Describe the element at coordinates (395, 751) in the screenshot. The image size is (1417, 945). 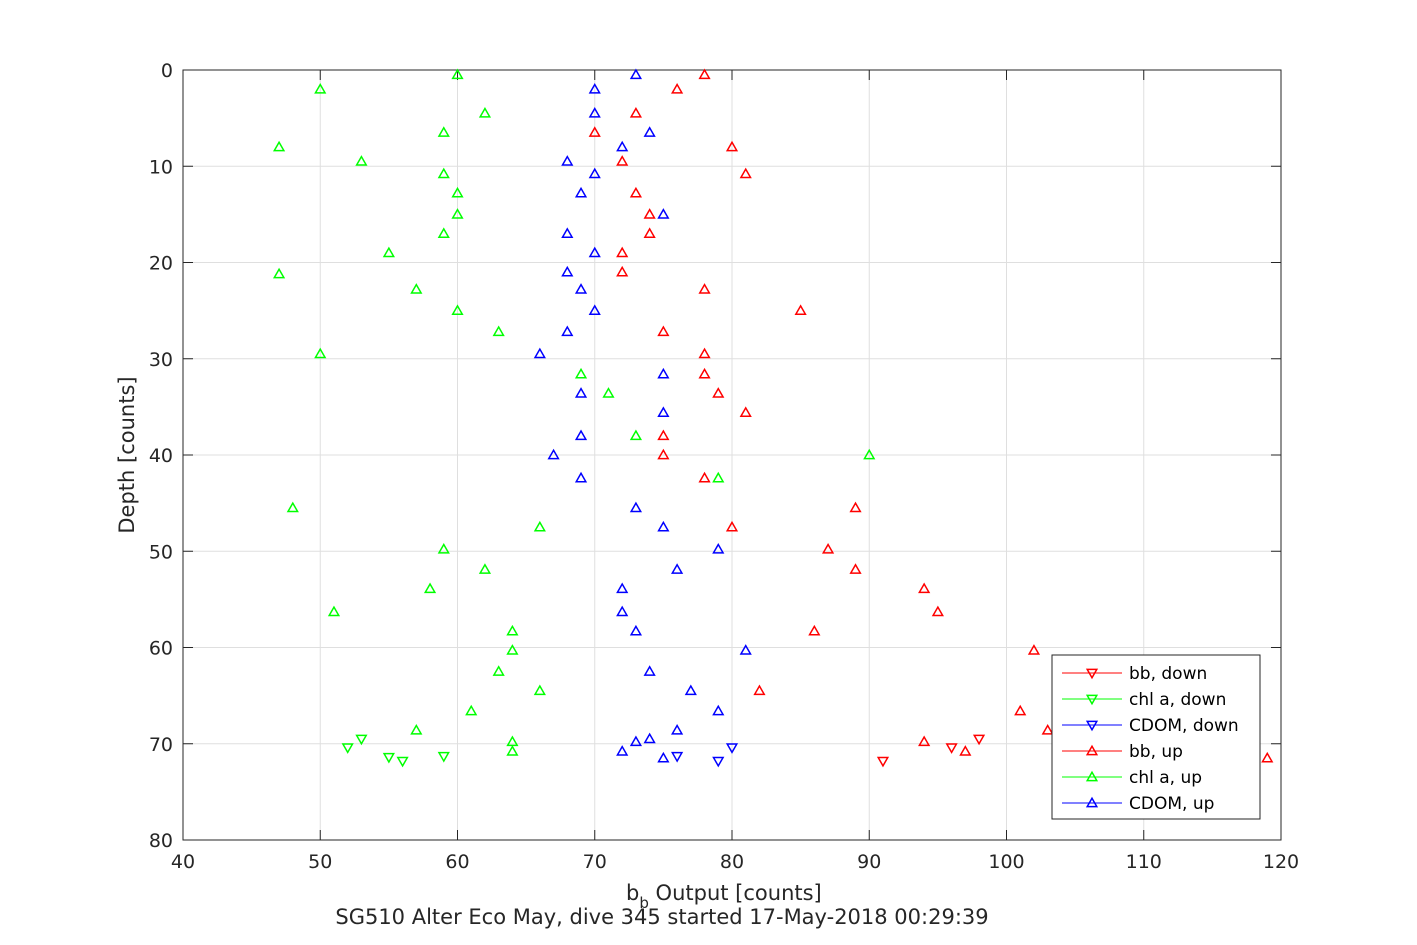
I see `series-chl-a-down` at that location.